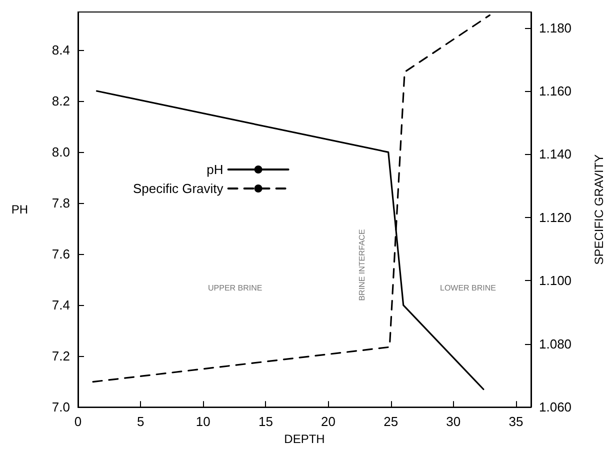  Describe the element at coordinates (61, 50) in the screenshot. I see `y-tick-label: 8.4` at that location.